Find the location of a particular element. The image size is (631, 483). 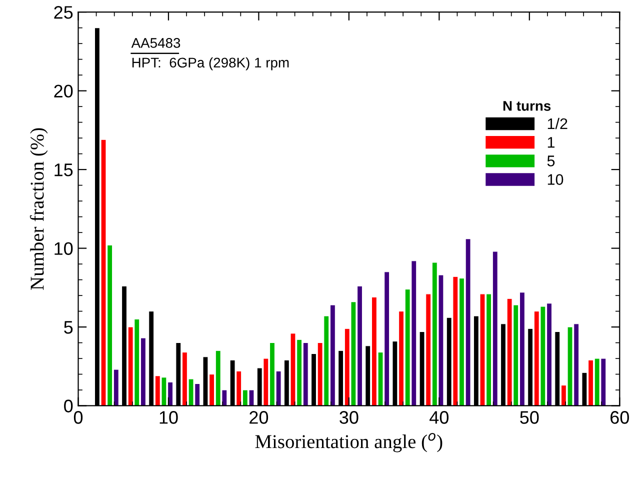

x-tick-label: 30 is located at coordinates (349, 417).